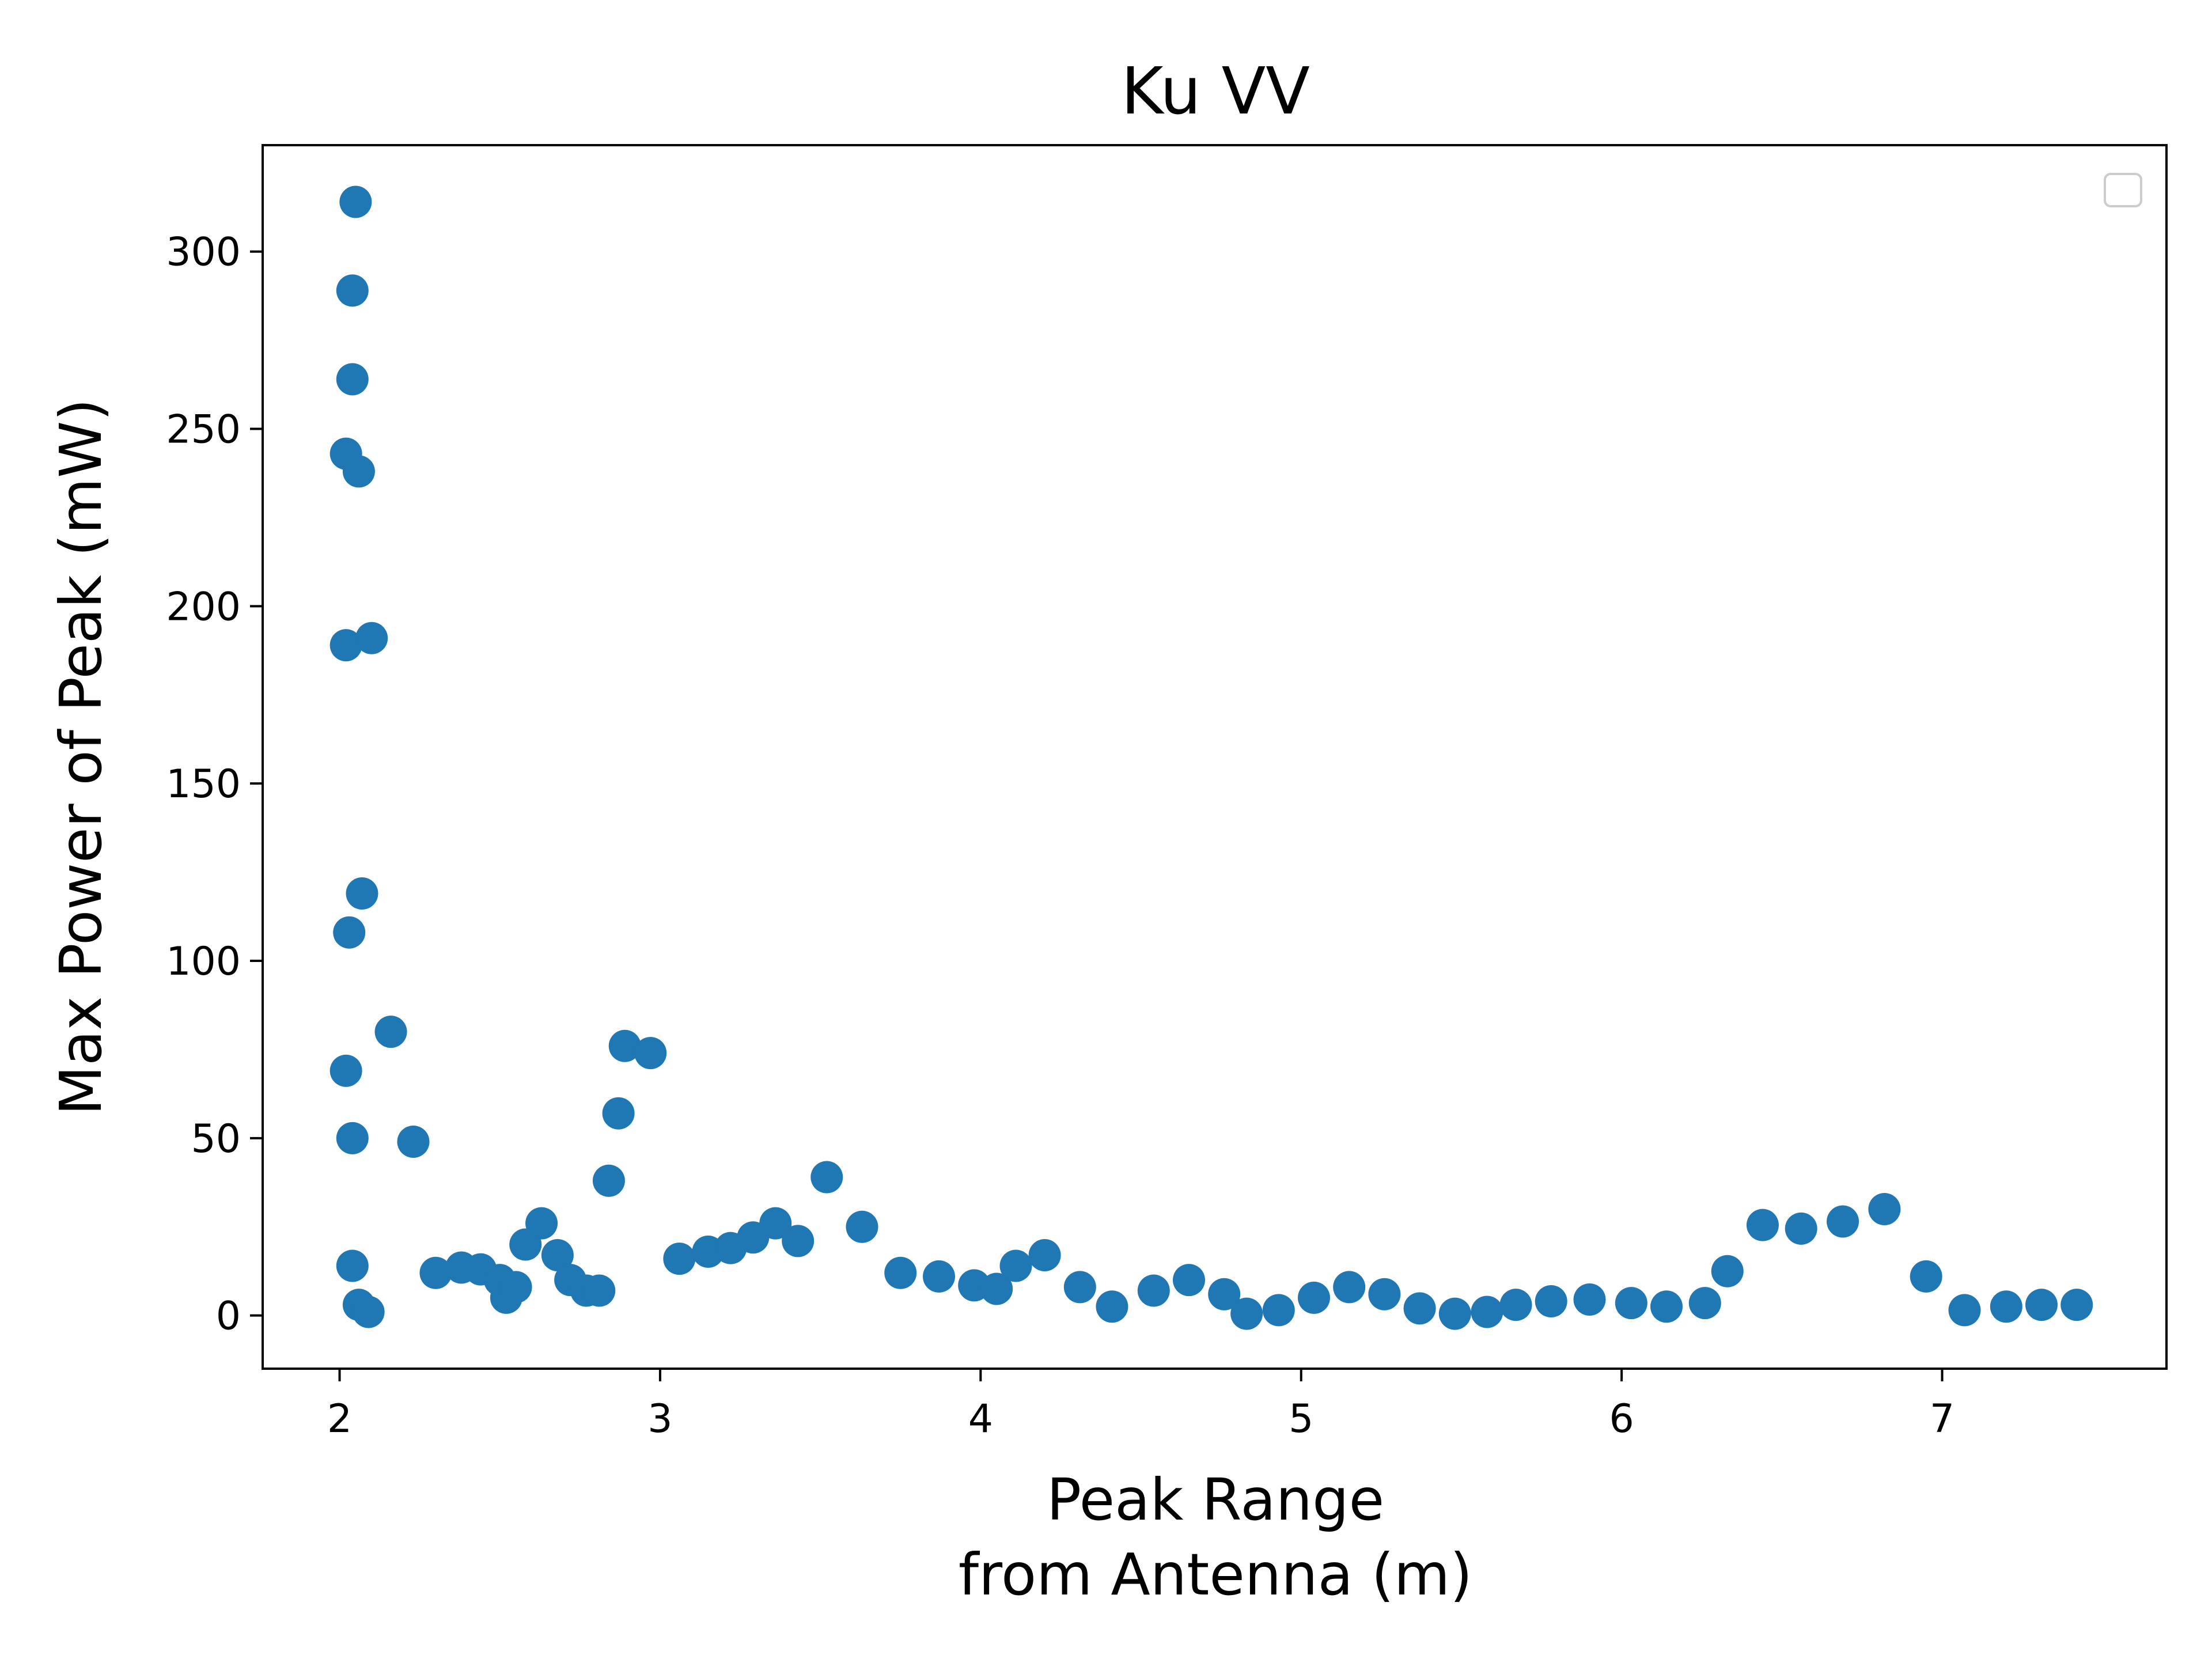 The height and width of the screenshot is (1659, 2212). Describe the element at coordinates (203, 430) in the screenshot. I see `y-tick-label: 250` at that location.